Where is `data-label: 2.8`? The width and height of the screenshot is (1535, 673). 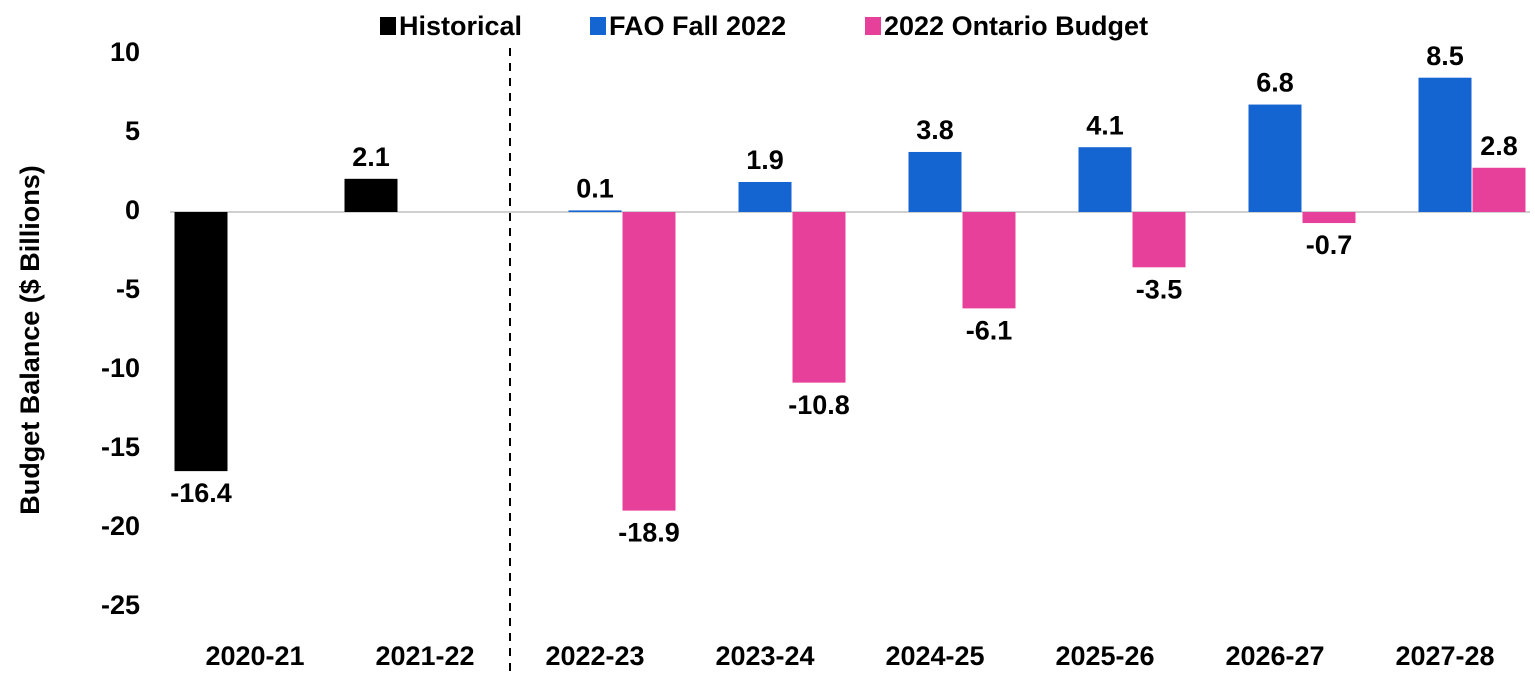
data-label: 2.8 is located at coordinates (1499, 146).